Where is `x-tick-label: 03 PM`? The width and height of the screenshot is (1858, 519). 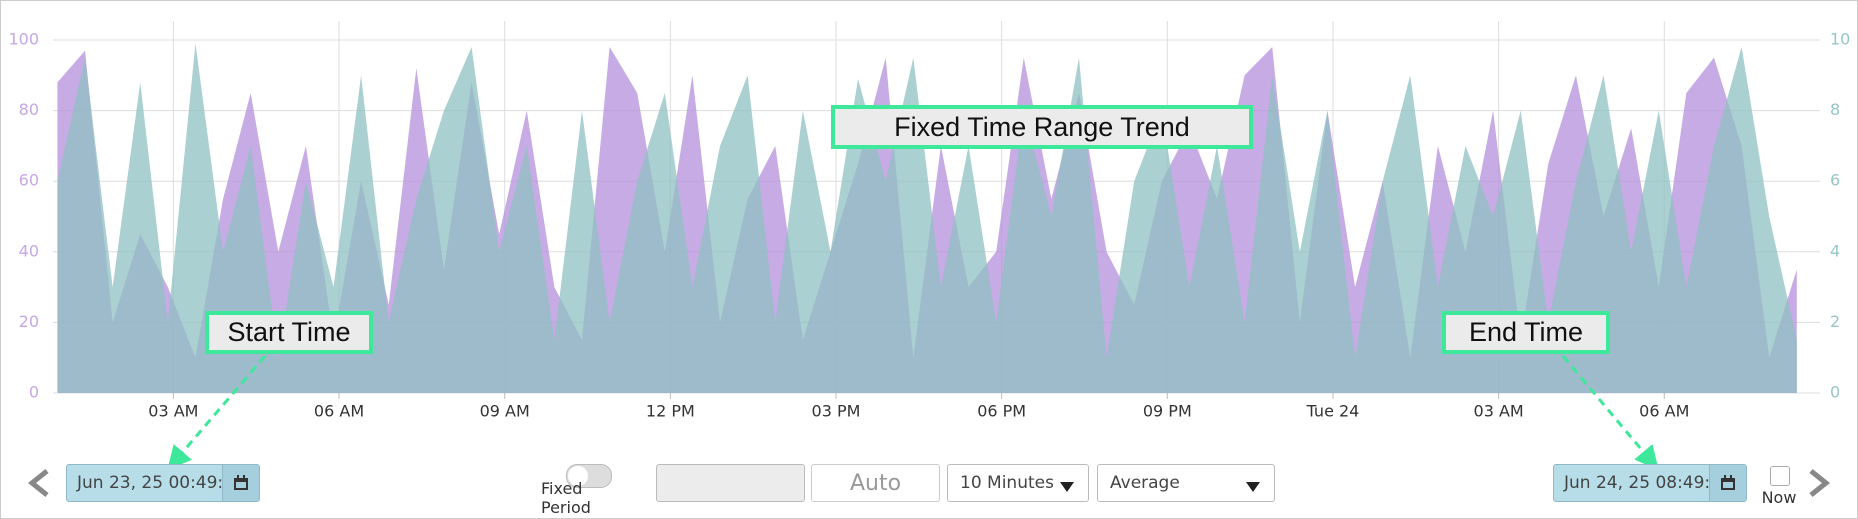 x-tick-label: 03 PM is located at coordinates (836, 411).